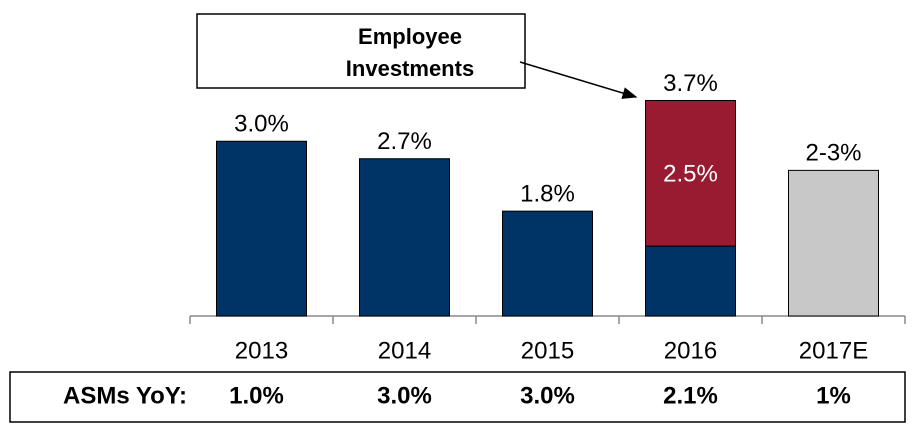  I want to click on value-label: 2.5%, so click(690, 174).